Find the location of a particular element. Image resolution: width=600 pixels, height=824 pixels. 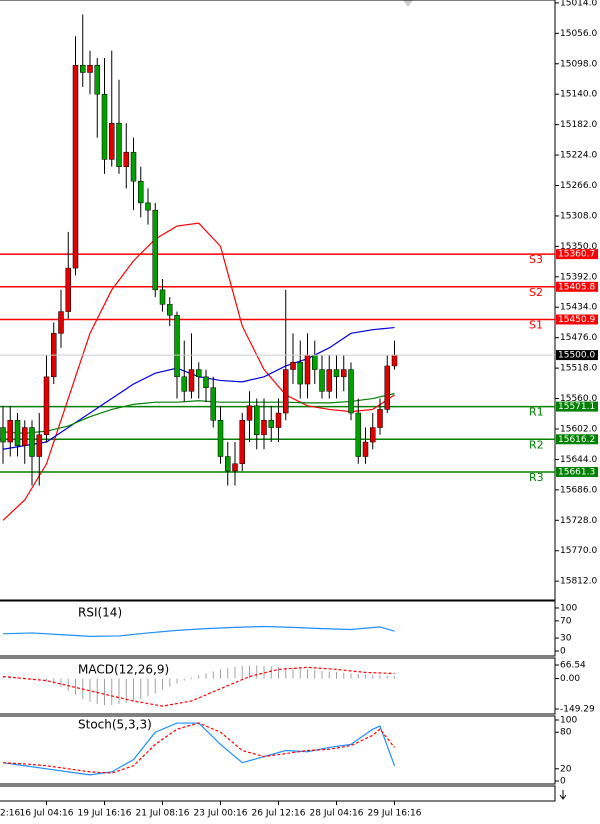

x-tick-label: 26 Jul 12:16 is located at coordinates (279, 814).